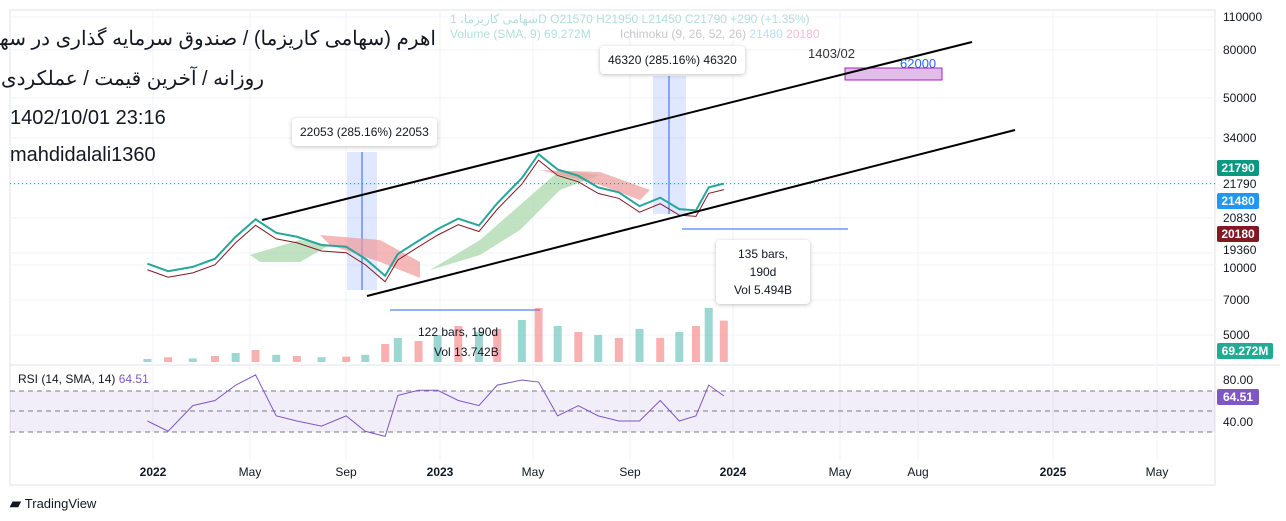  I want to click on measure2-label: 46320 (285.16%) 46320, so click(672, 60).